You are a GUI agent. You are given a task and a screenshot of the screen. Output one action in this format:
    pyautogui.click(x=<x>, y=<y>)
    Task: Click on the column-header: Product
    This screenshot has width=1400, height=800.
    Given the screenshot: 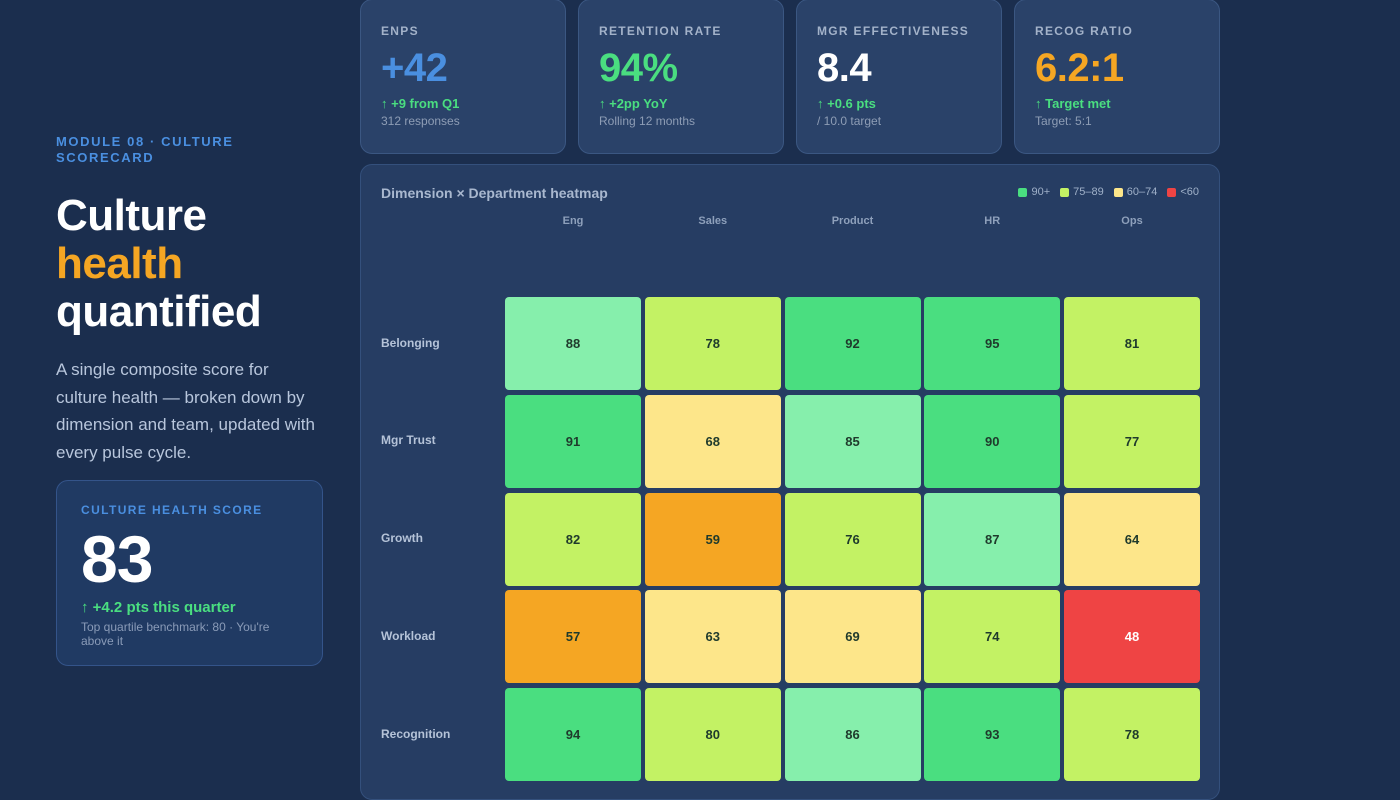 What is the action you would take?
    pyautogui.click(x=852, y=221)
    